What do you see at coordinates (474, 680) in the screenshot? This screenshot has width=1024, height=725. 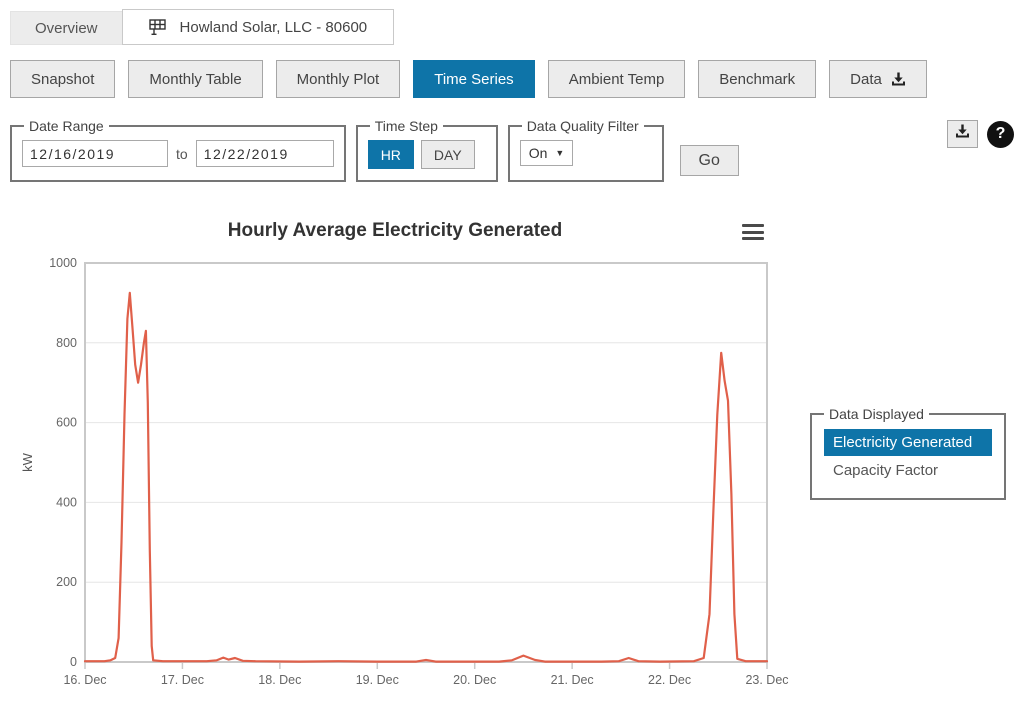 I see `x-axis-tick-label: 20. Dec` at bounding box center [474, 680].